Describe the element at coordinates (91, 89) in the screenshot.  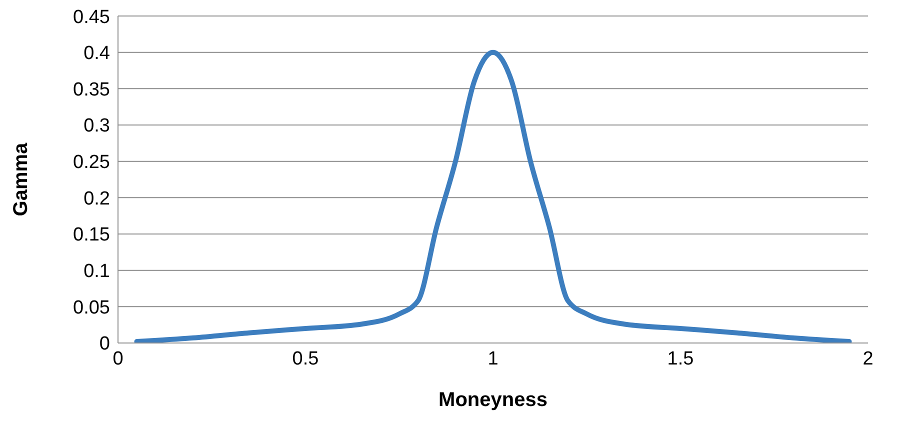
I see `y-tick-label: 0.35` at that location.